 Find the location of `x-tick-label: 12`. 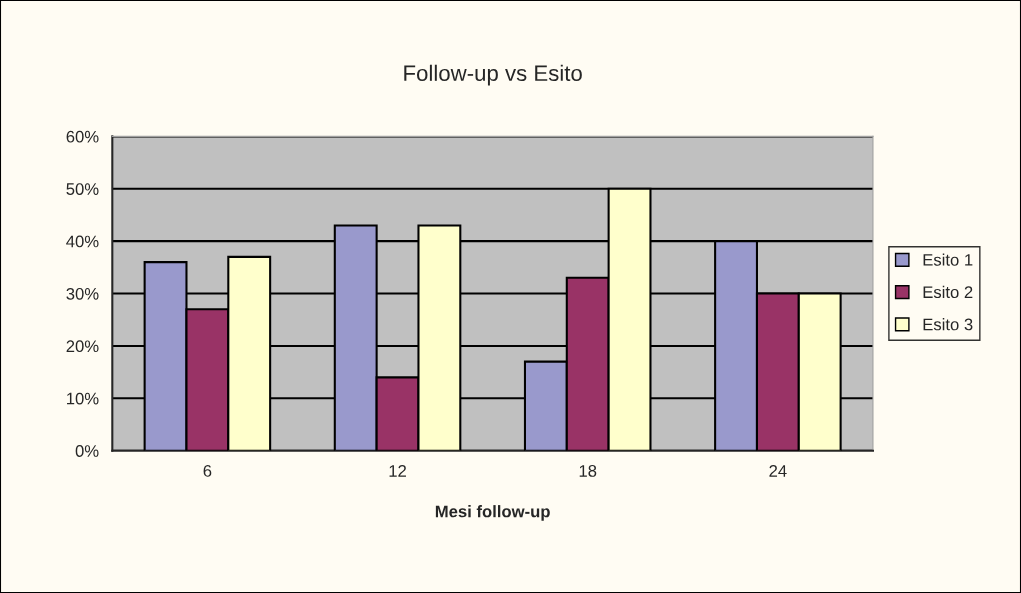

x-tick-label: 12 is located at coordinates (397, 471).